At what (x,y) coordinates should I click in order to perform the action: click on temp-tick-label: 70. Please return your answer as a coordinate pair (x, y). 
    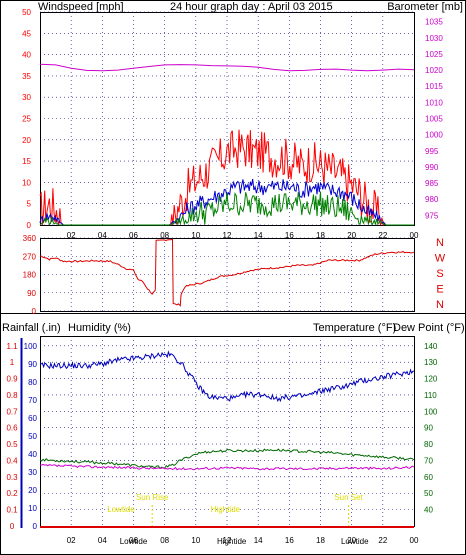
    Looking at the image, I should click on (428, 460).